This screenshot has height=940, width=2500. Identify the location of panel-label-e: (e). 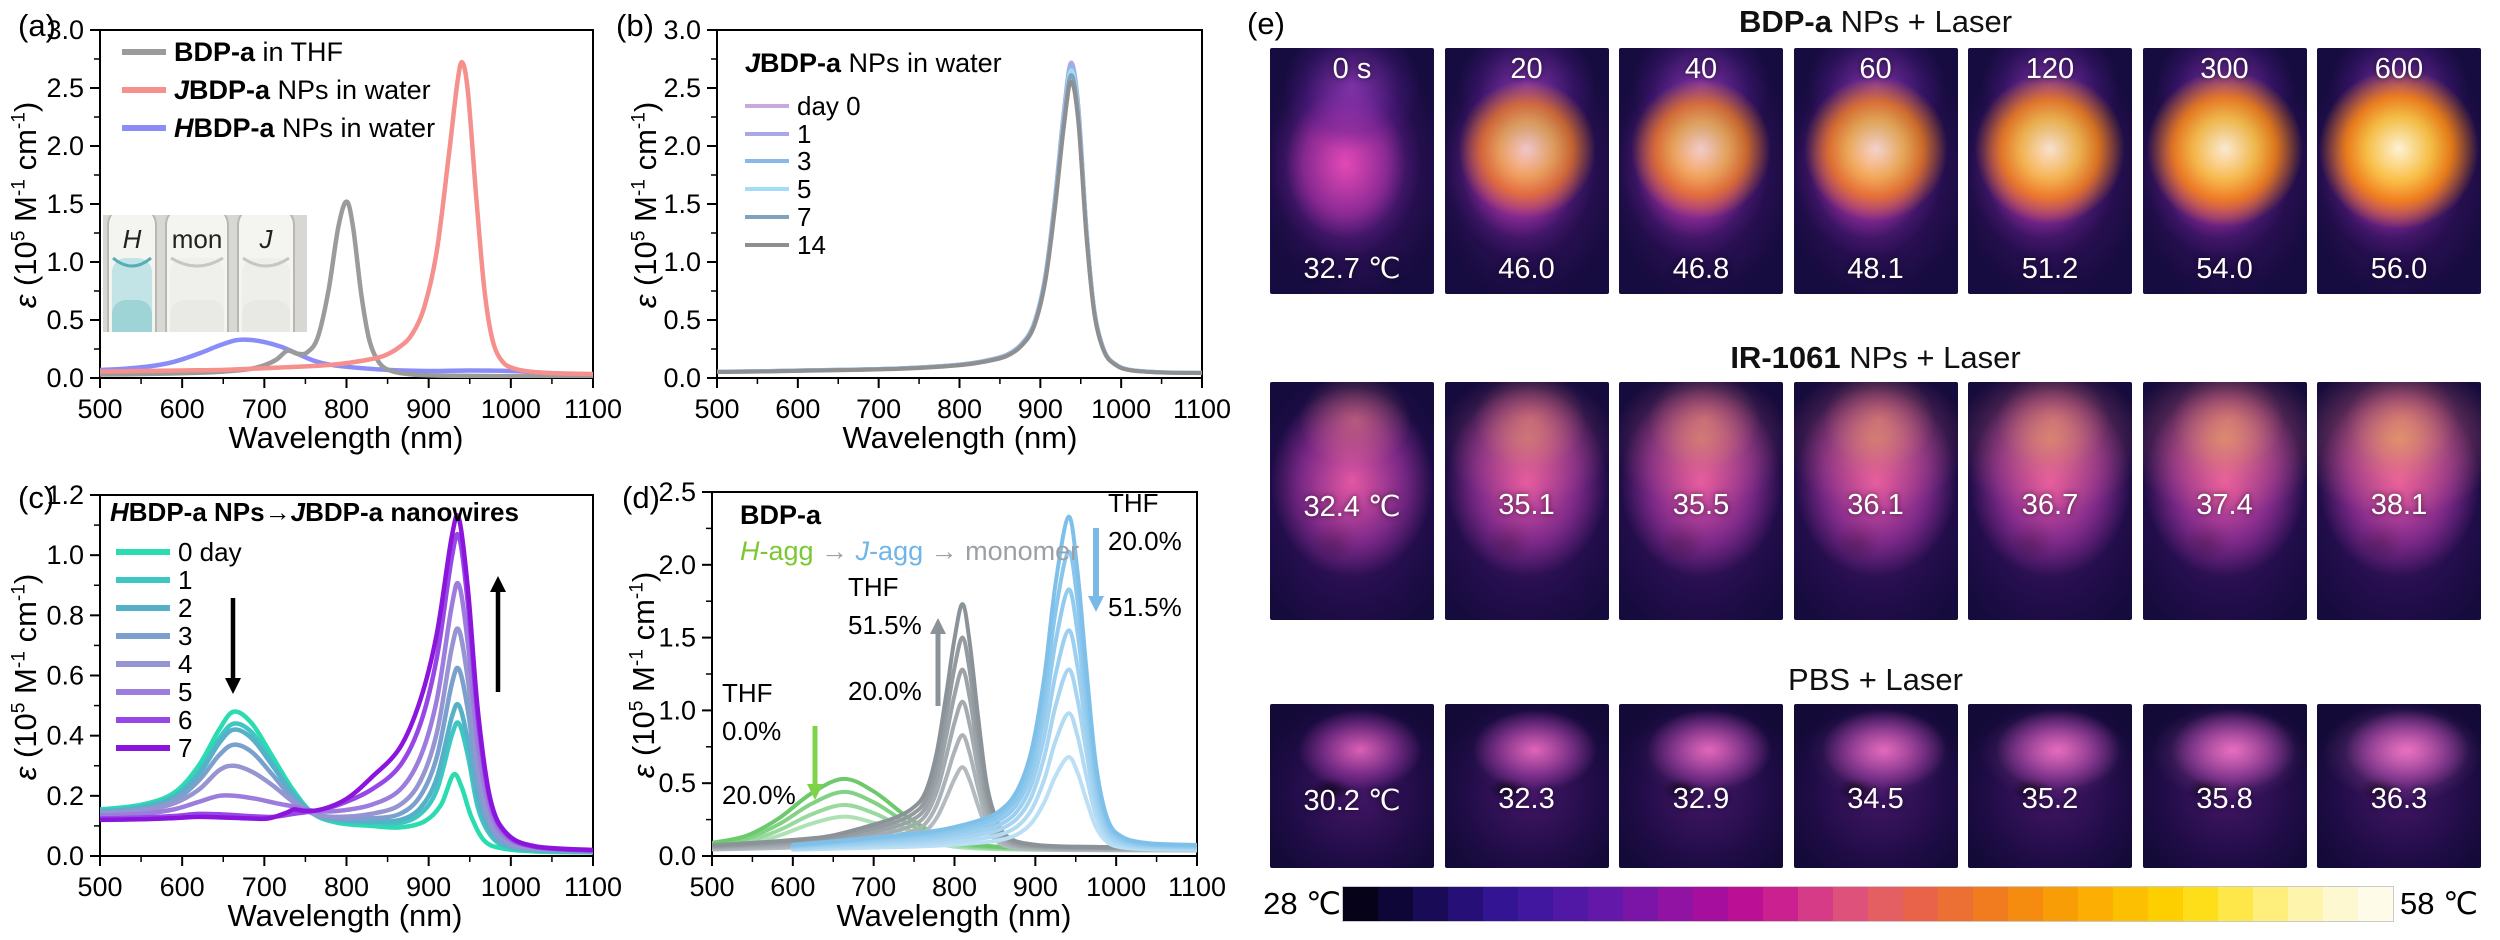
(1266, 23).